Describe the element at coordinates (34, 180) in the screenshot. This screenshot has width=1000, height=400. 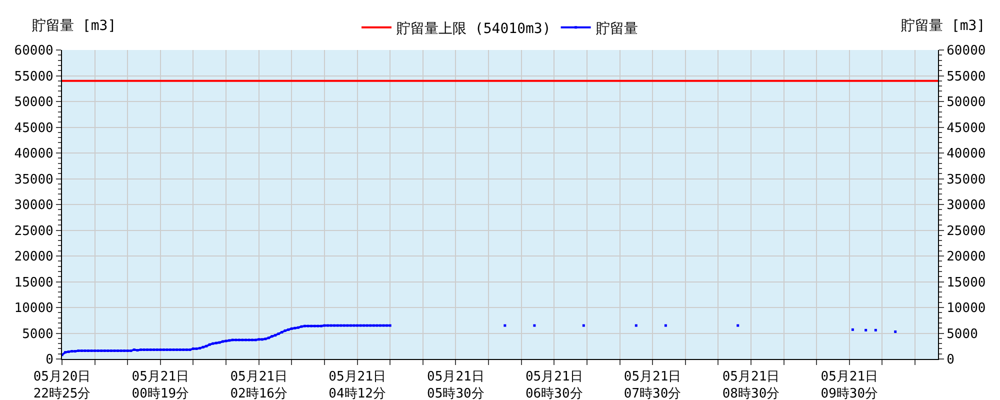
I see `y-tick-label: 35000` at that location.